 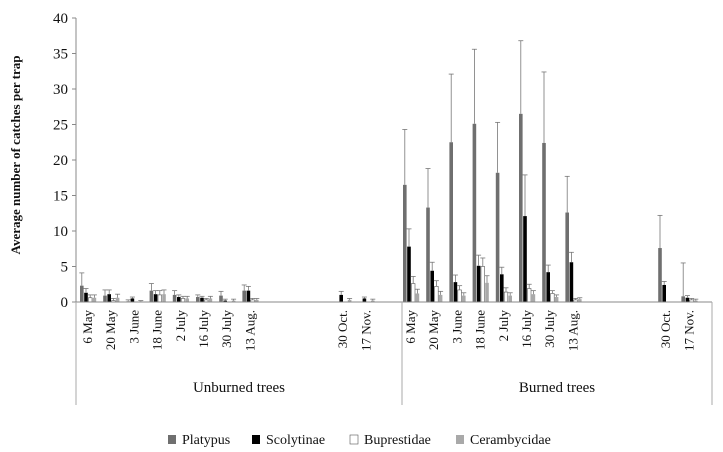 I want to click on legend-label-buprestidae: Buprestidae, so click(x=397, y=440).